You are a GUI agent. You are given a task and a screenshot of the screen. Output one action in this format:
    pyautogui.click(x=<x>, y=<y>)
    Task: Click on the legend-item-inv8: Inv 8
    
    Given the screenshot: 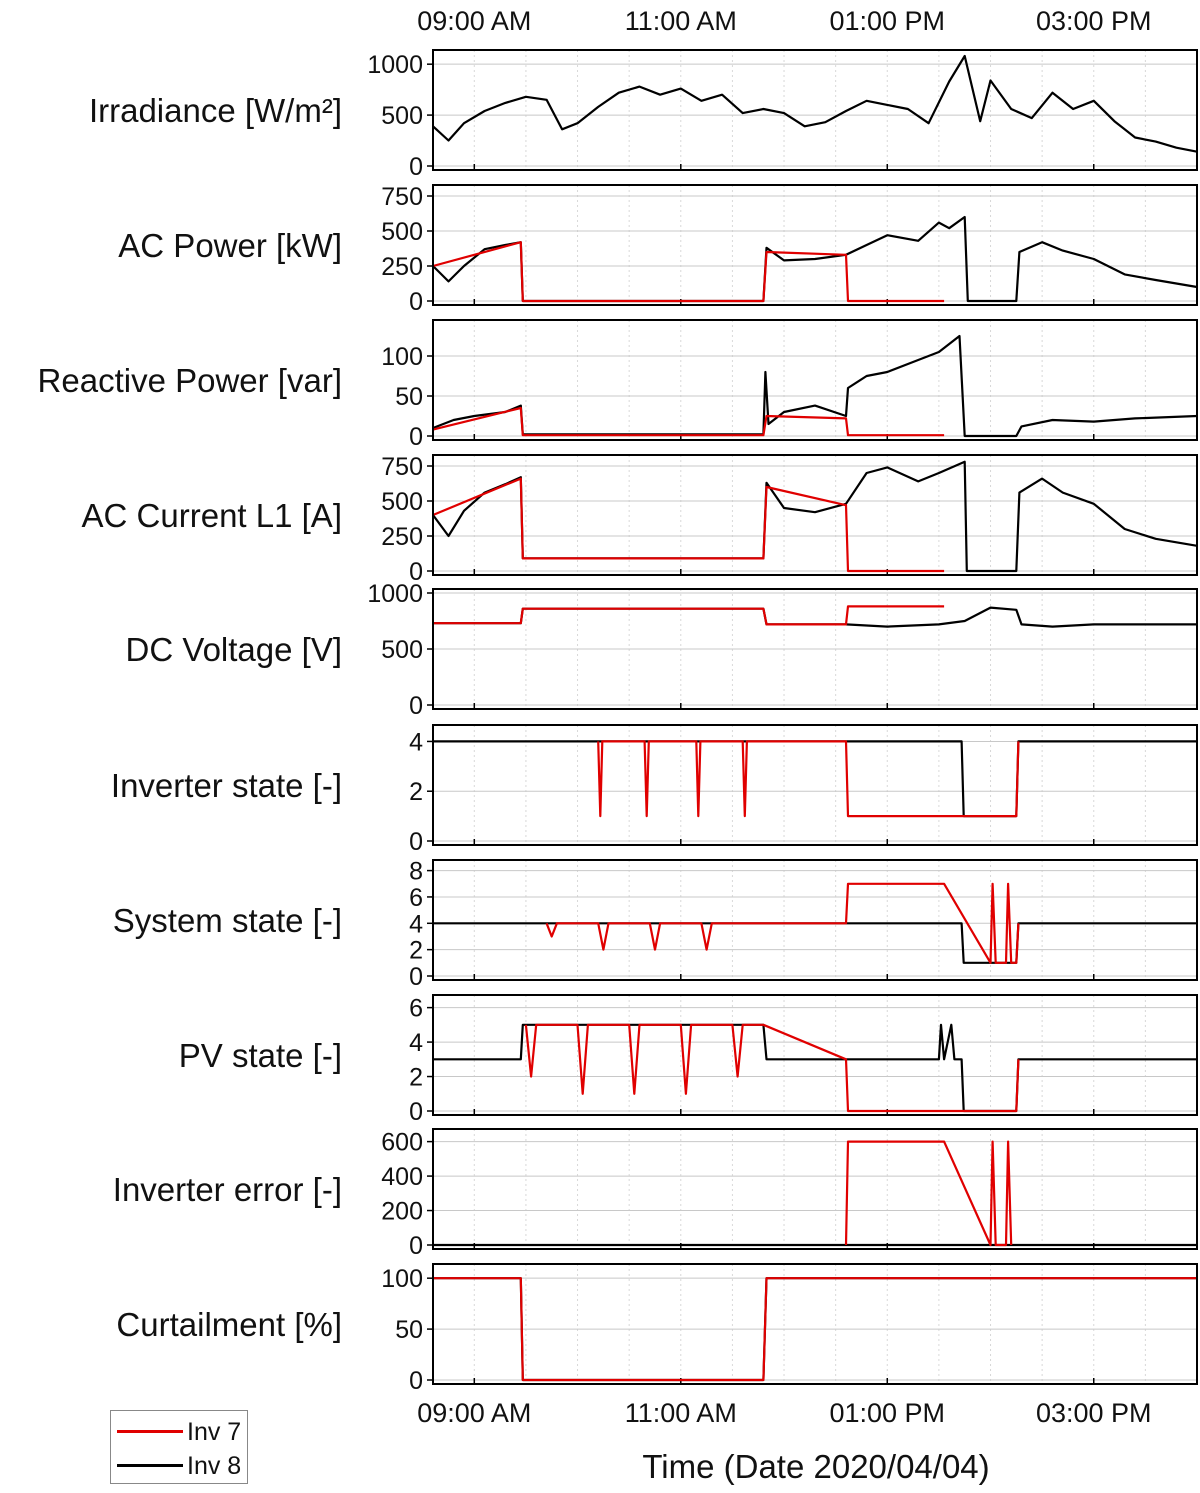 What is the action you would take?
    pyautogui.click(x=179, y=1465)
    